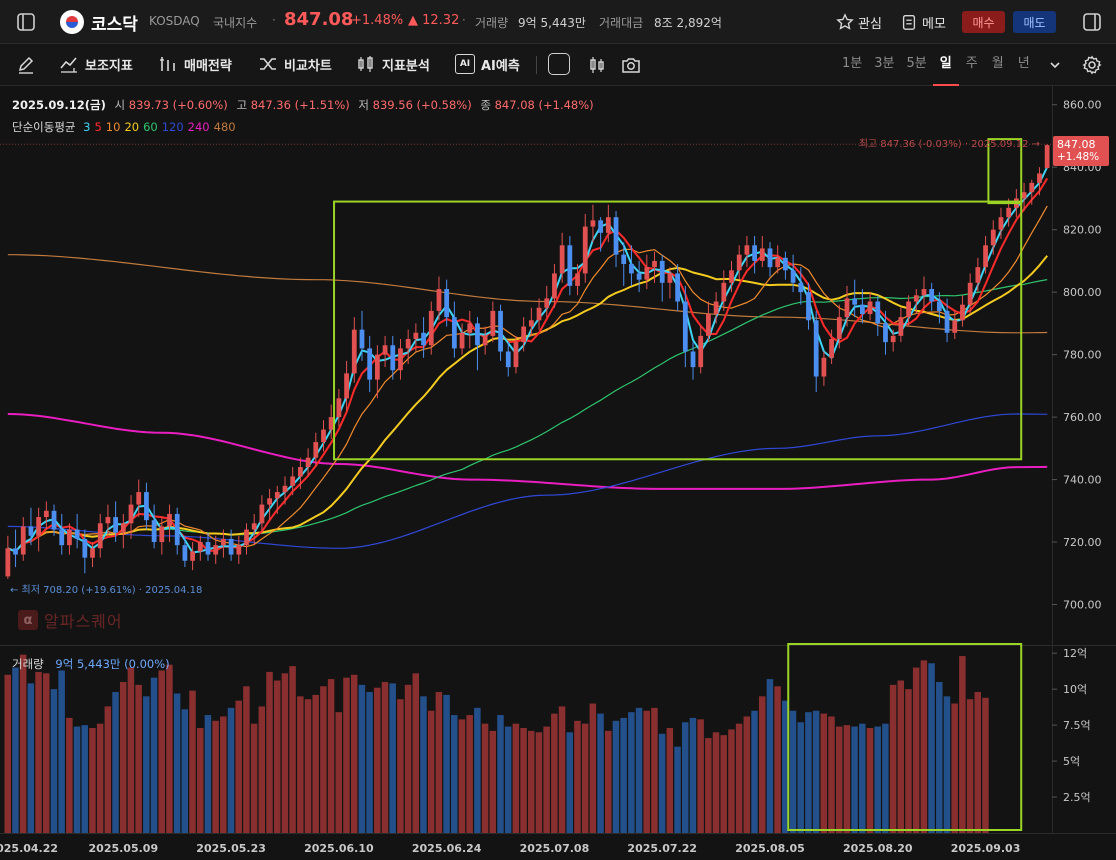  What do you see at coordinates (268, 64) in the screenshot?
I see `shuffle-icon` at bounding box center [268, 64].